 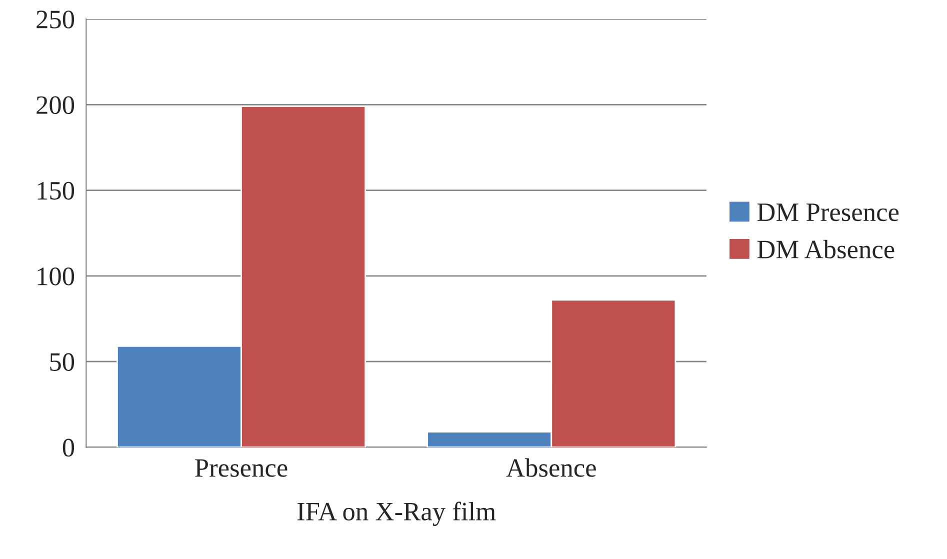 I want to click on y-tick-label: 0, so click(x=68, y=447).